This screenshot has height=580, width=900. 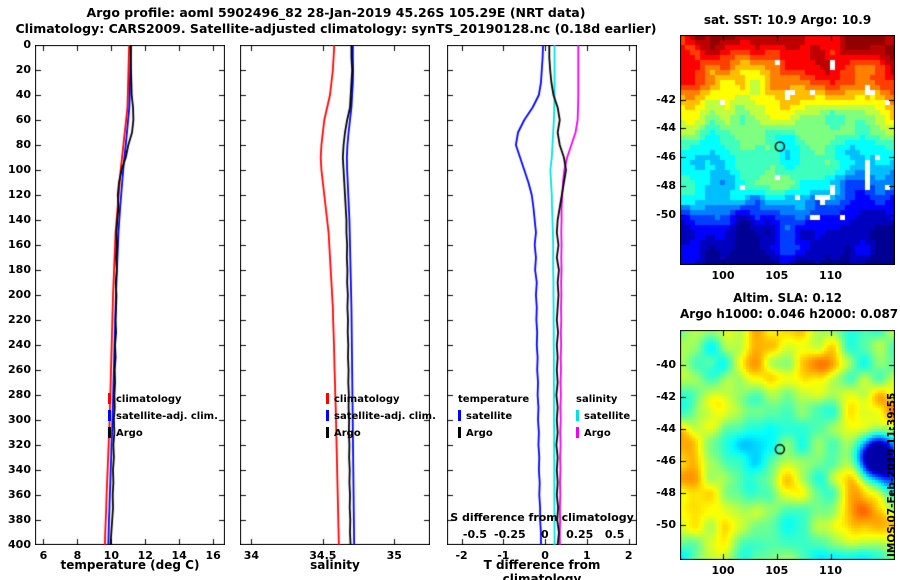 I want to click on y-tick-label: 180, so click(x=19, y=269).